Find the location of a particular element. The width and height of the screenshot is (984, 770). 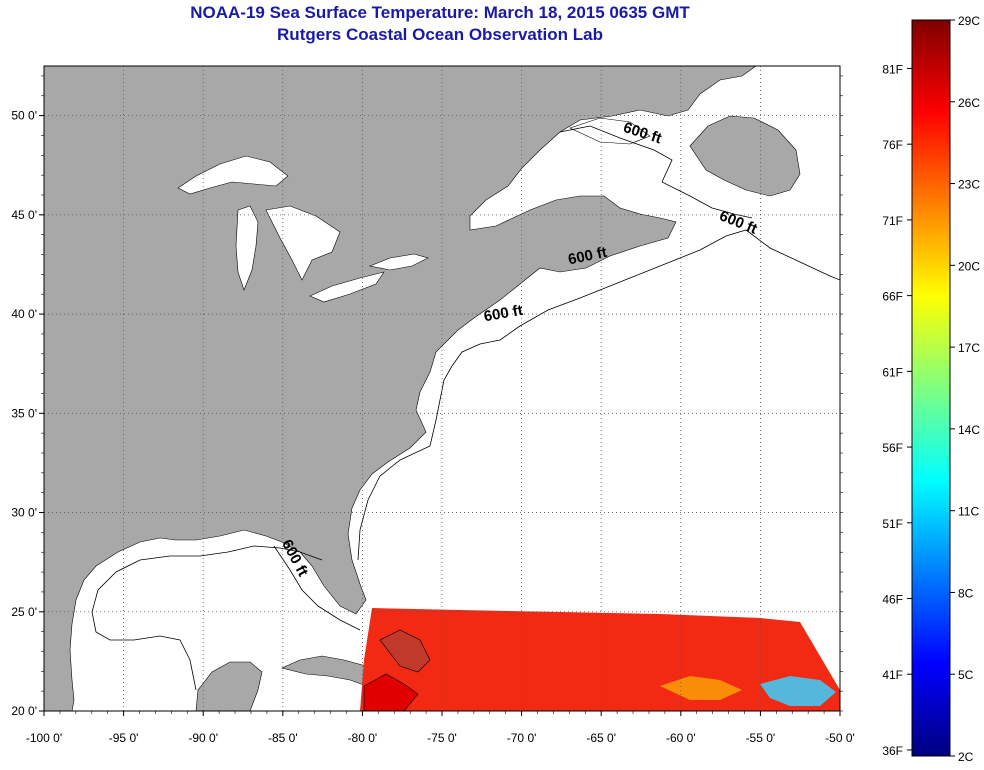

colorbar-fahrenheit-labels: 81F 76F 71F 66F 61F 56F 51F 46F 41F 36F is located at coordinates (897, 410).